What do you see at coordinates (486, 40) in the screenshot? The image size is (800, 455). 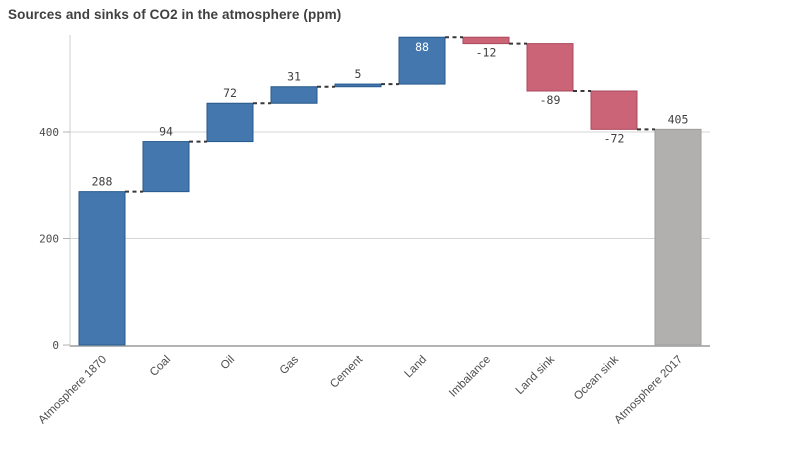 I see `bar-imbalance` at bounding box center [486, 40].